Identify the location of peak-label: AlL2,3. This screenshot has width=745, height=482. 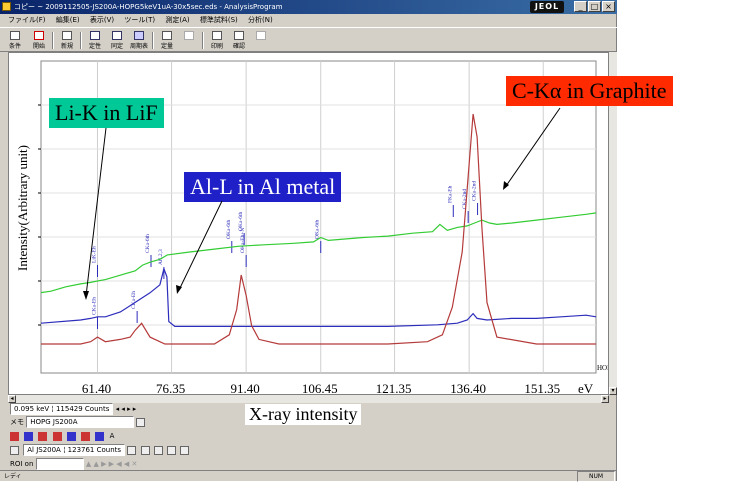
(161, 257).